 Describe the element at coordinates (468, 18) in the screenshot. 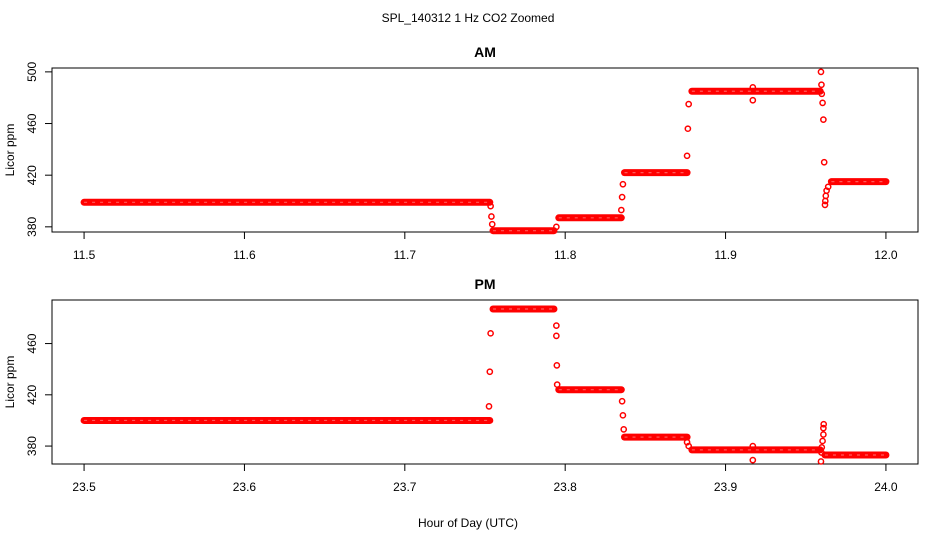

I see `figure-title: SPL_140312 1 Hz CO2 Zoomed` at that location.